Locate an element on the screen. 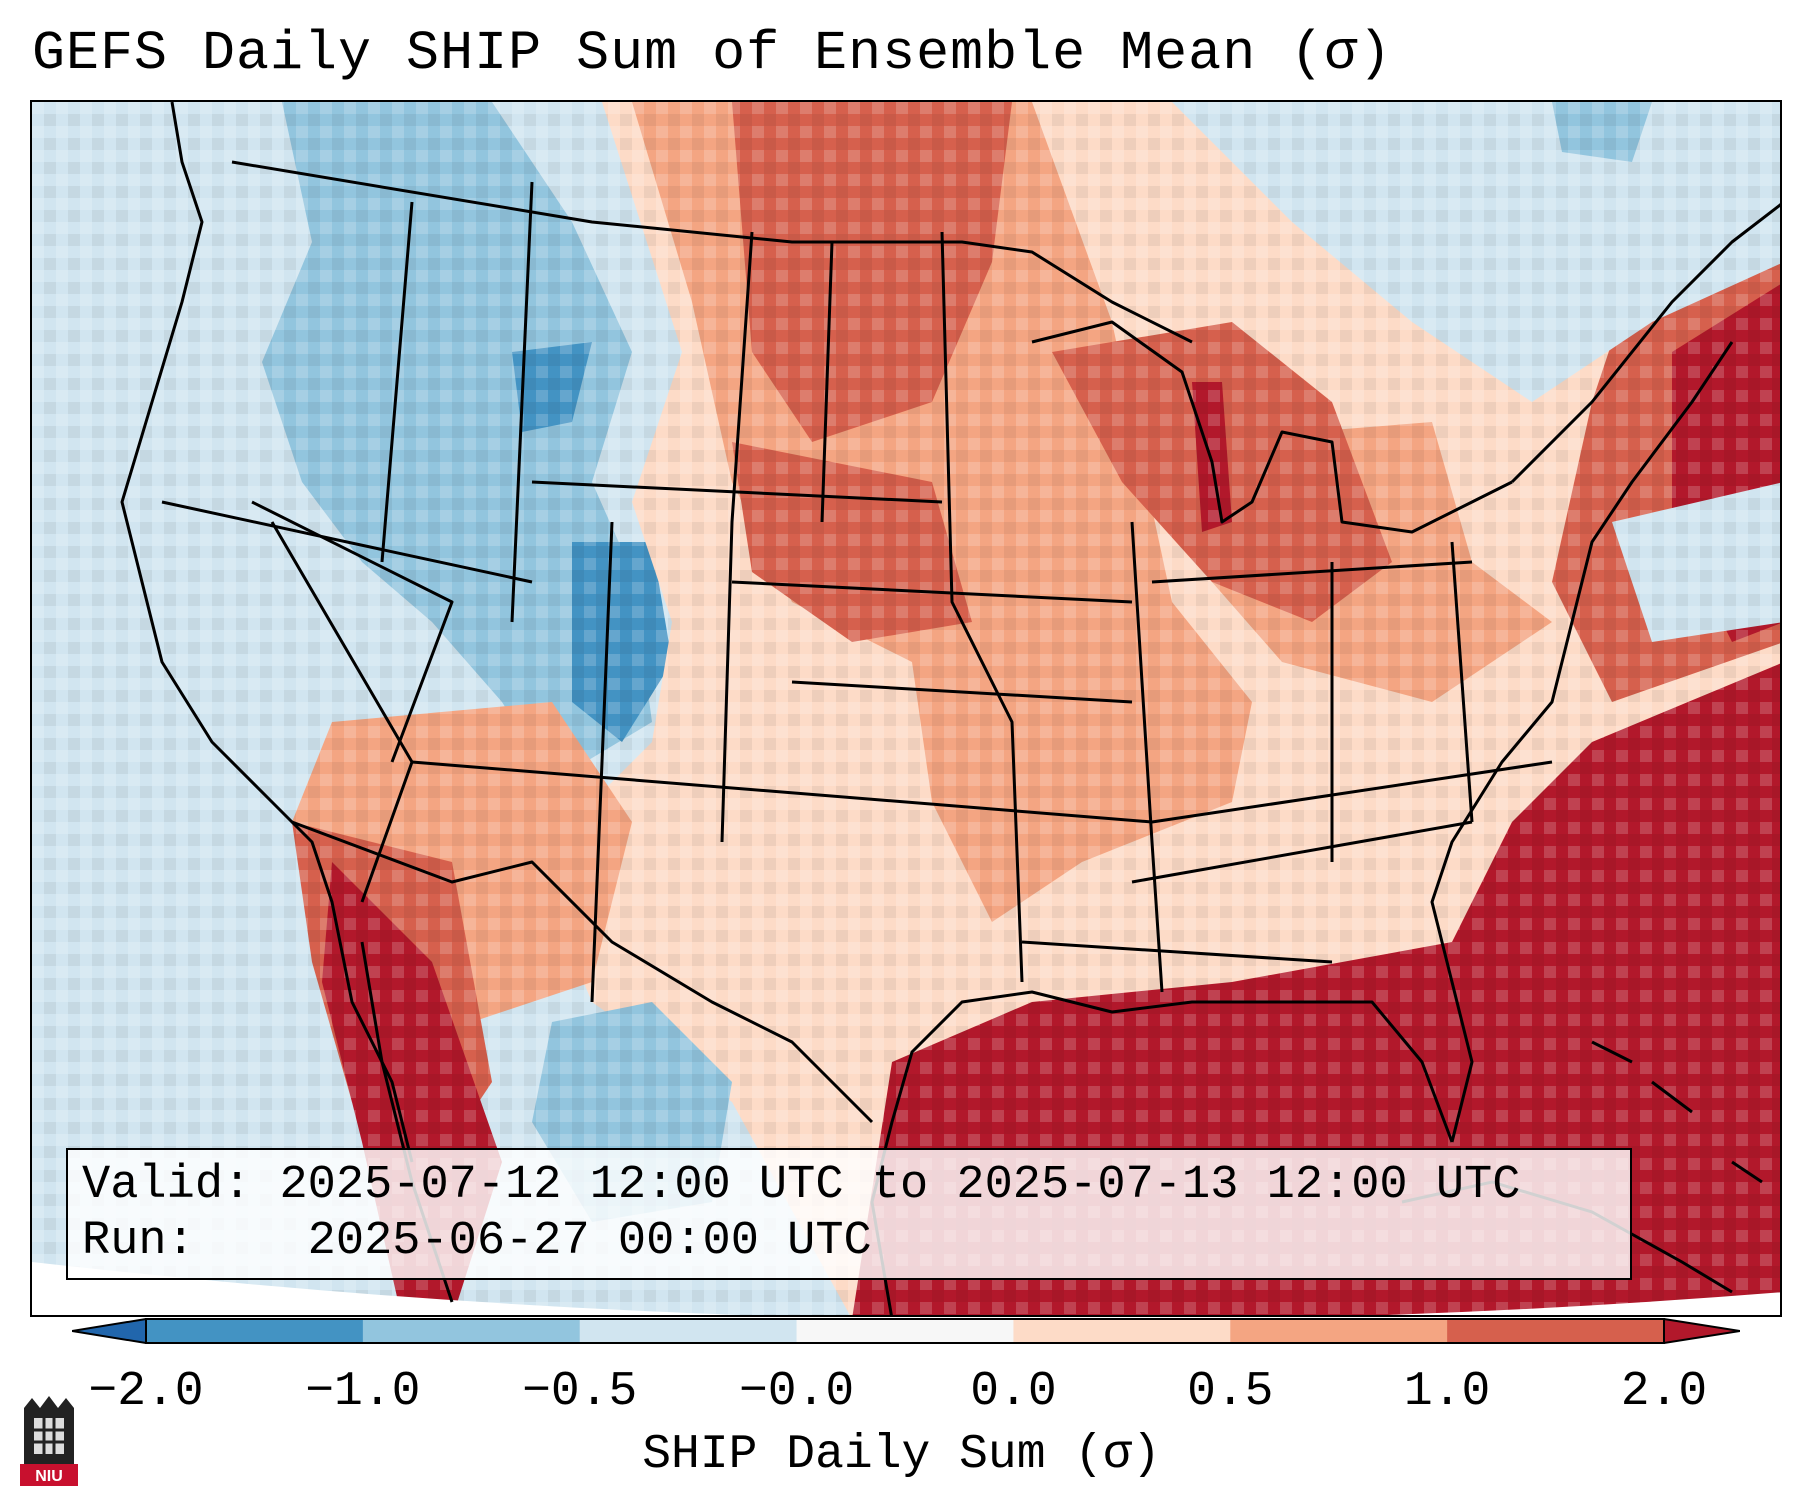 Image resolution: width=1803 pixels, height=1506 pixels. map-title: GEFS Daily SHIP Sum of Ensemble Mean (σ) is located at coordinates (712, 53).